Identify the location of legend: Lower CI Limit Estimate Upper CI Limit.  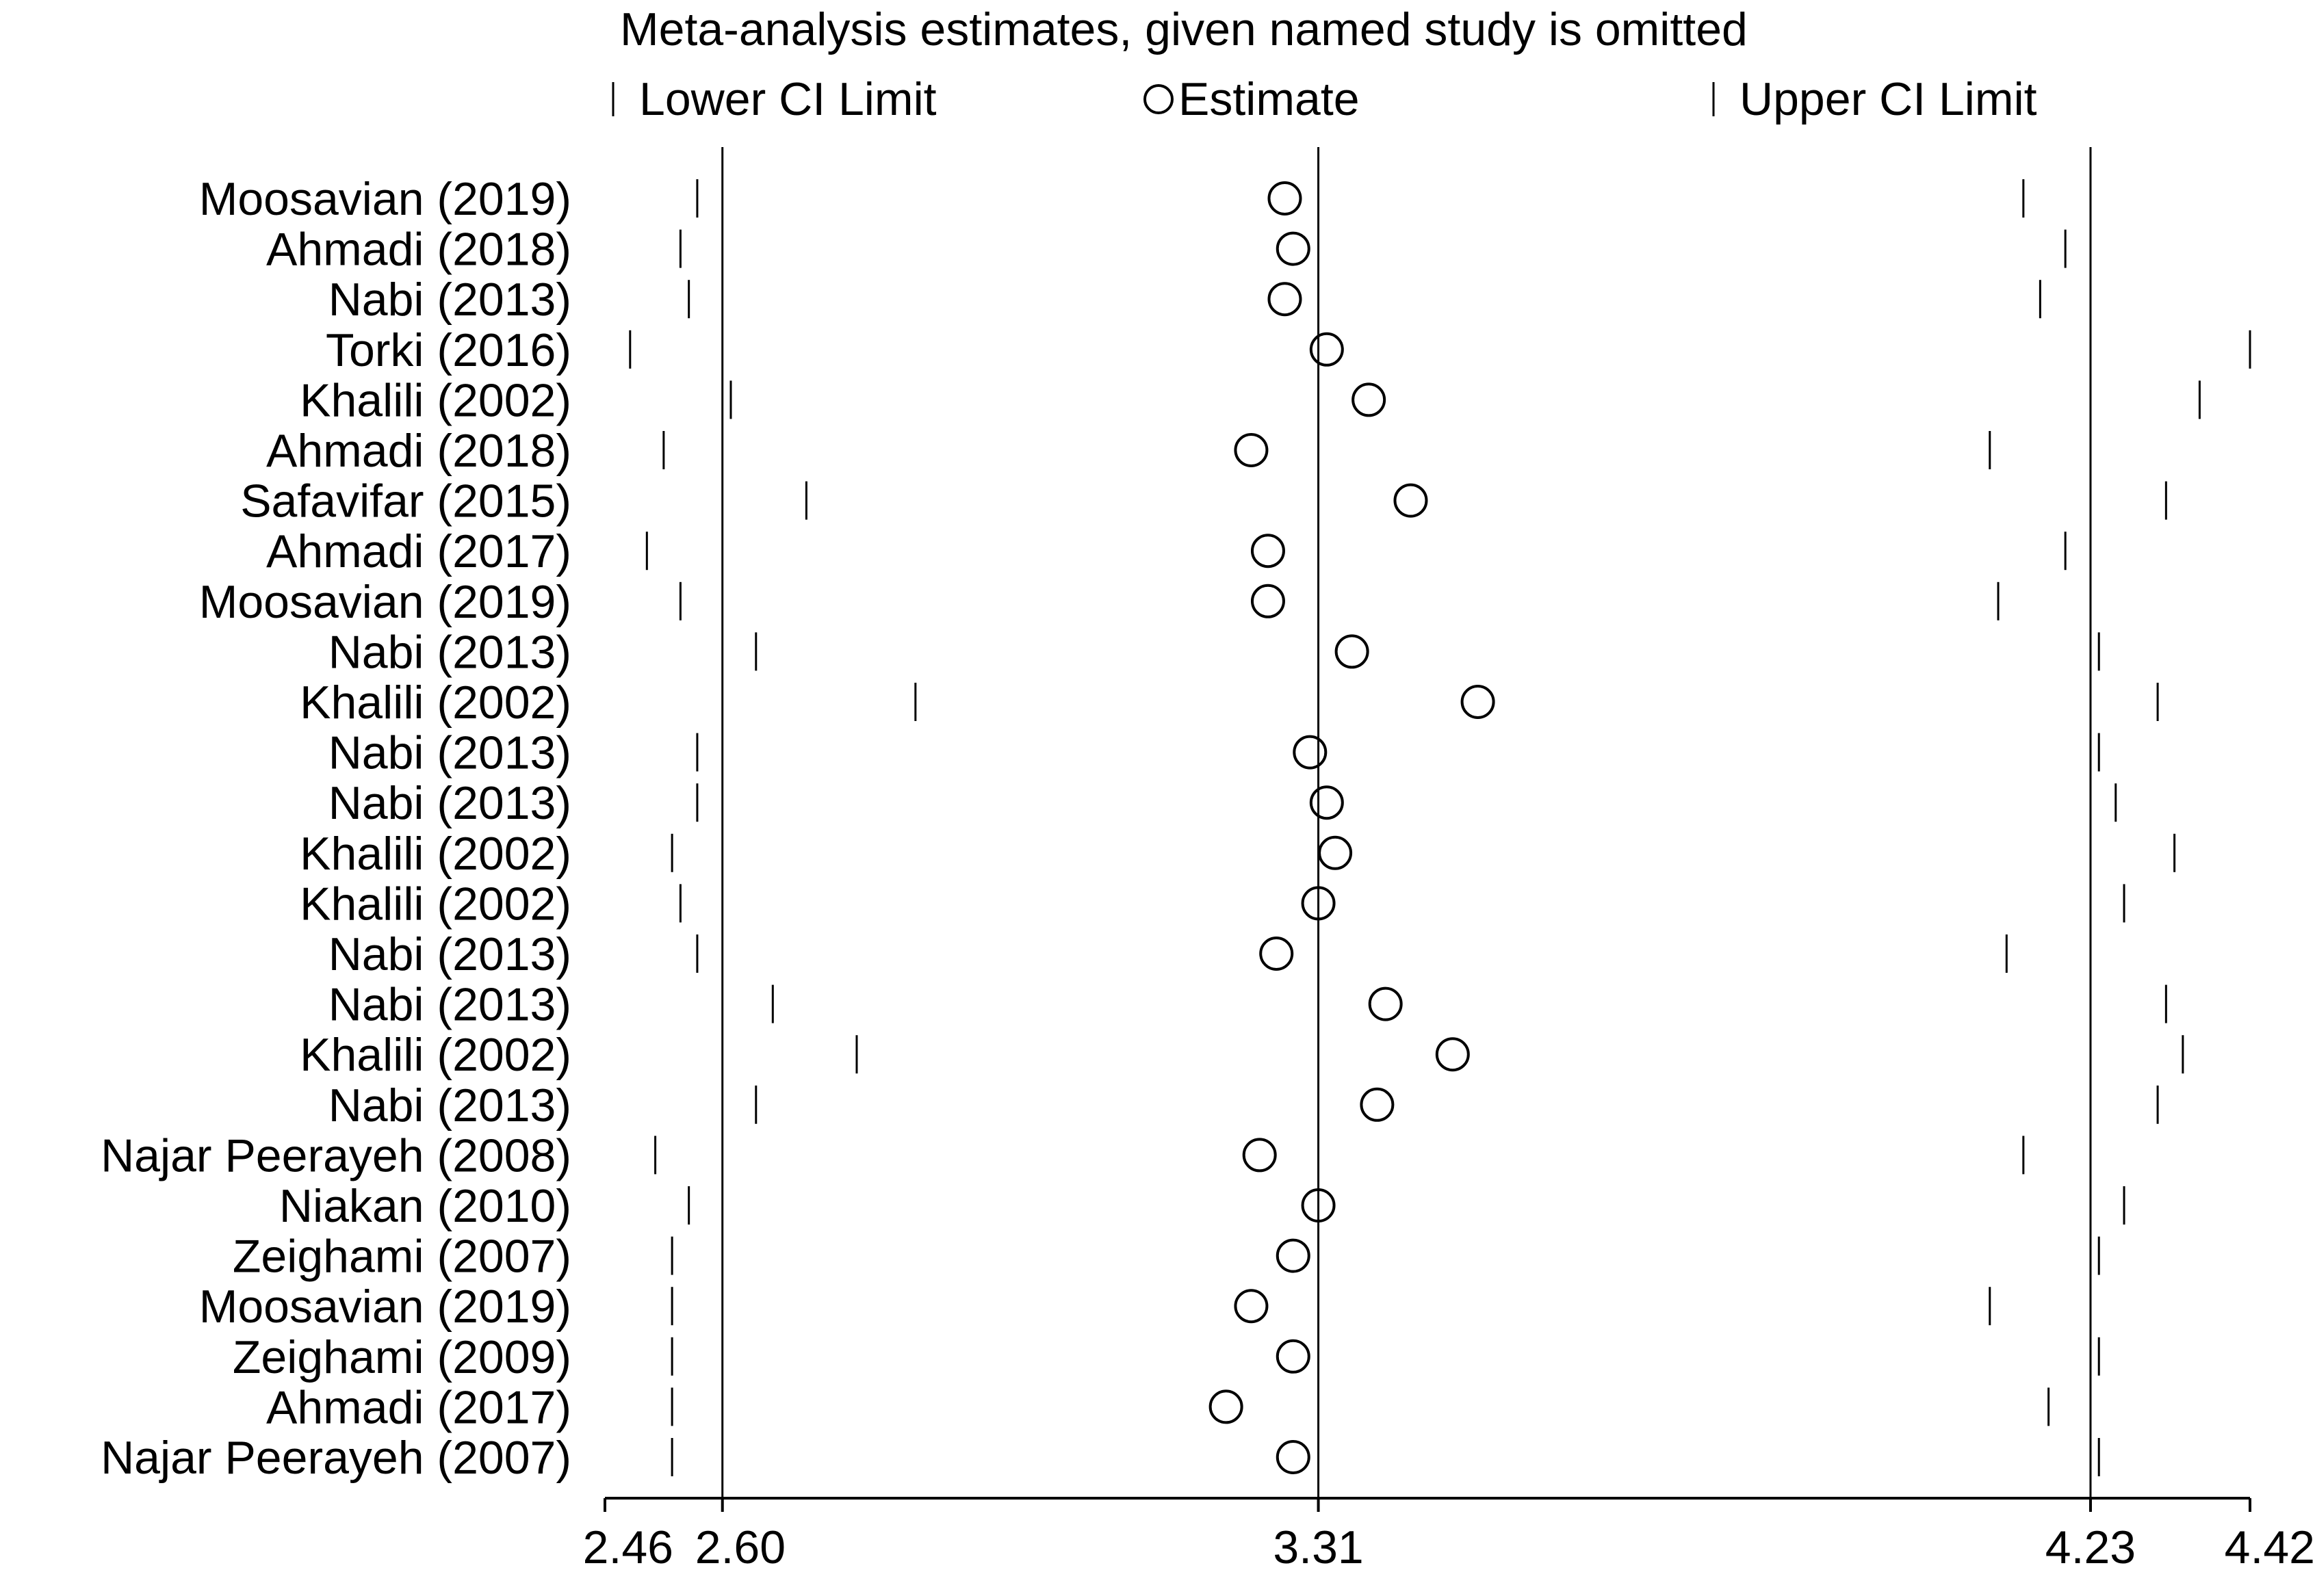
(1325, 99).